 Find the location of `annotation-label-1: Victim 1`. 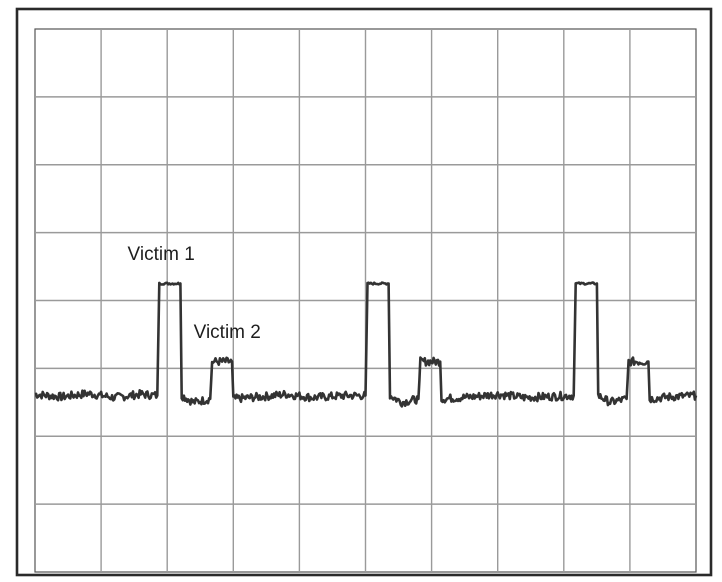

annotation-label-1: Victim 1 is located at coordinates (161, 254).